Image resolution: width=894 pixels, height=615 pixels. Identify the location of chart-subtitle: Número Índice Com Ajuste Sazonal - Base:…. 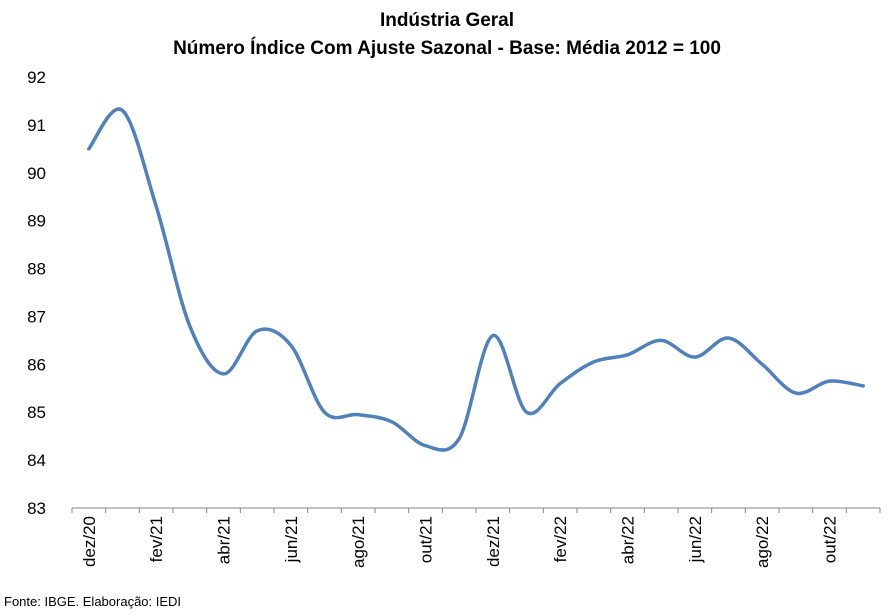
(447, 48).